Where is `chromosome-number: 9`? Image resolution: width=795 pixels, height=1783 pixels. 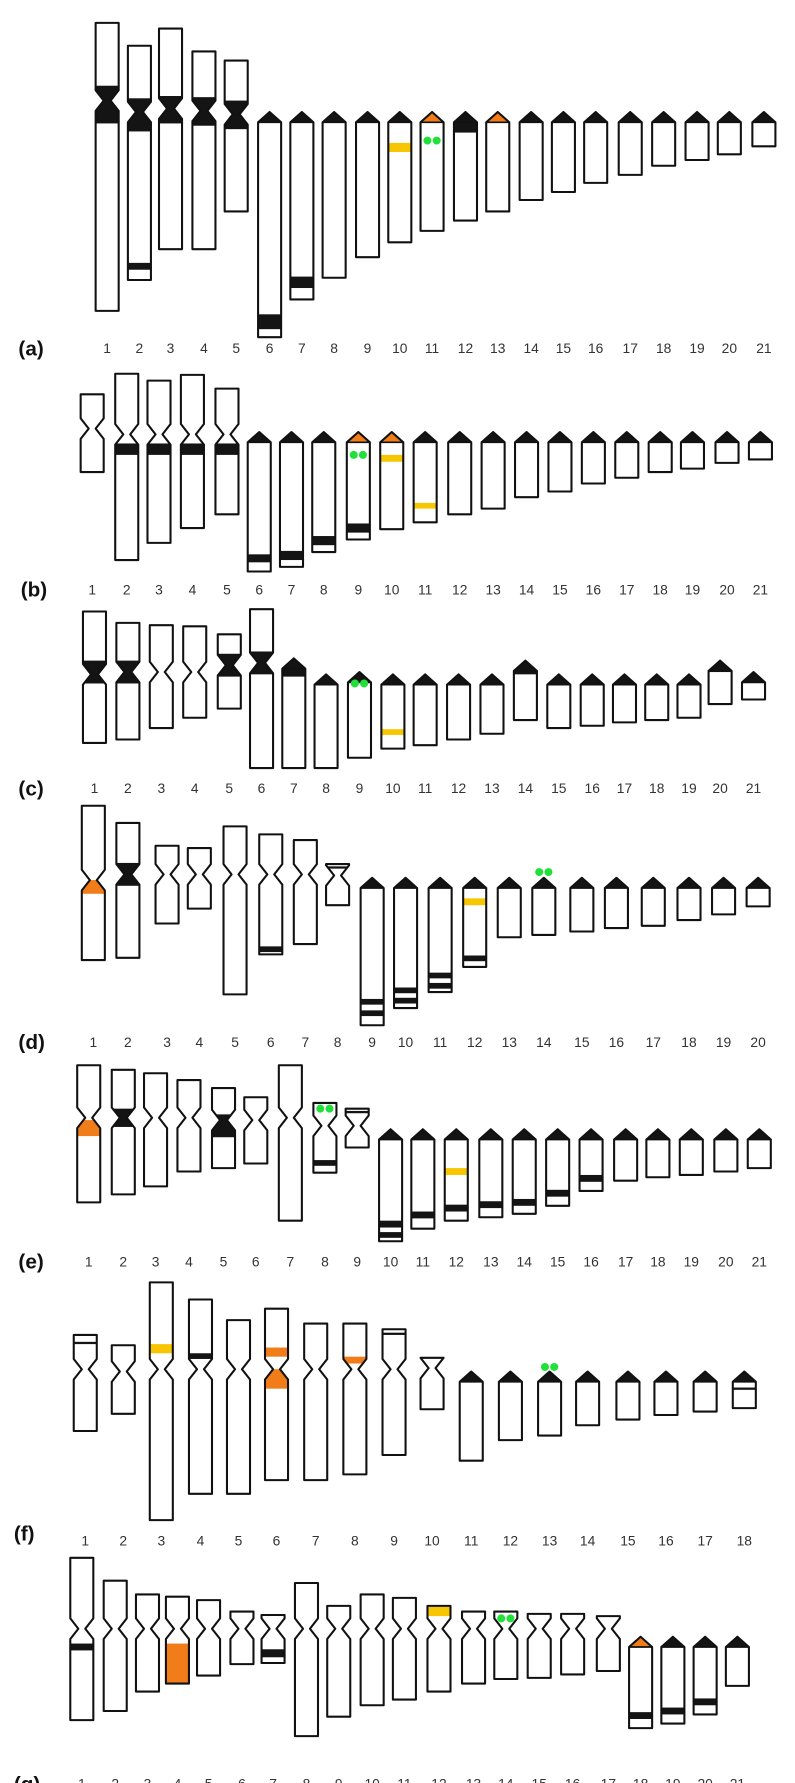 chromosome-number: 9 is located at coordinates (368, 348).